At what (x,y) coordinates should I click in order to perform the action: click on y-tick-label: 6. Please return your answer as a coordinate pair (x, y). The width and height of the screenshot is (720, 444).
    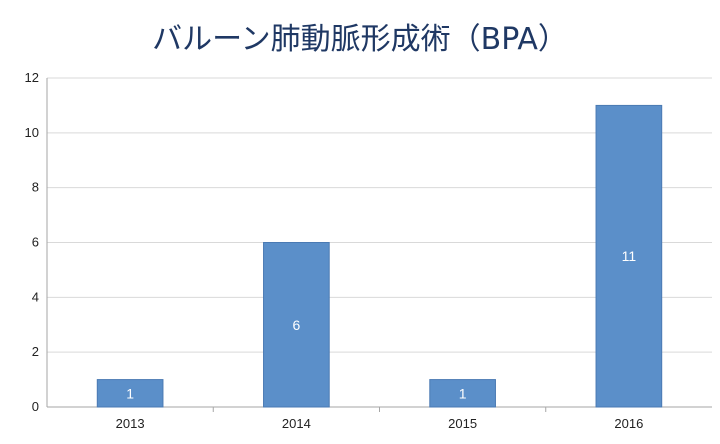
    Looking at the image, I should click on (35, 242).